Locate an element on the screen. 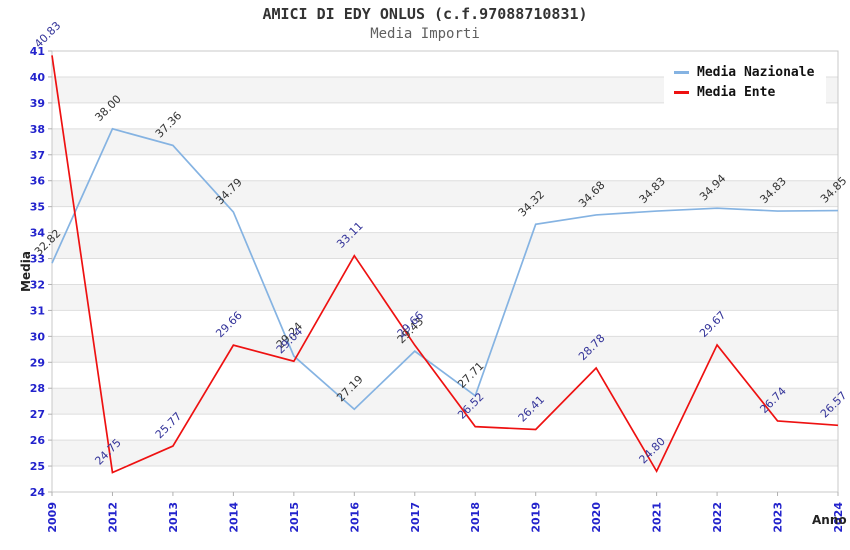 The image size is (850, 550). point-label: 29.66 is located at coordinates (228, 324).